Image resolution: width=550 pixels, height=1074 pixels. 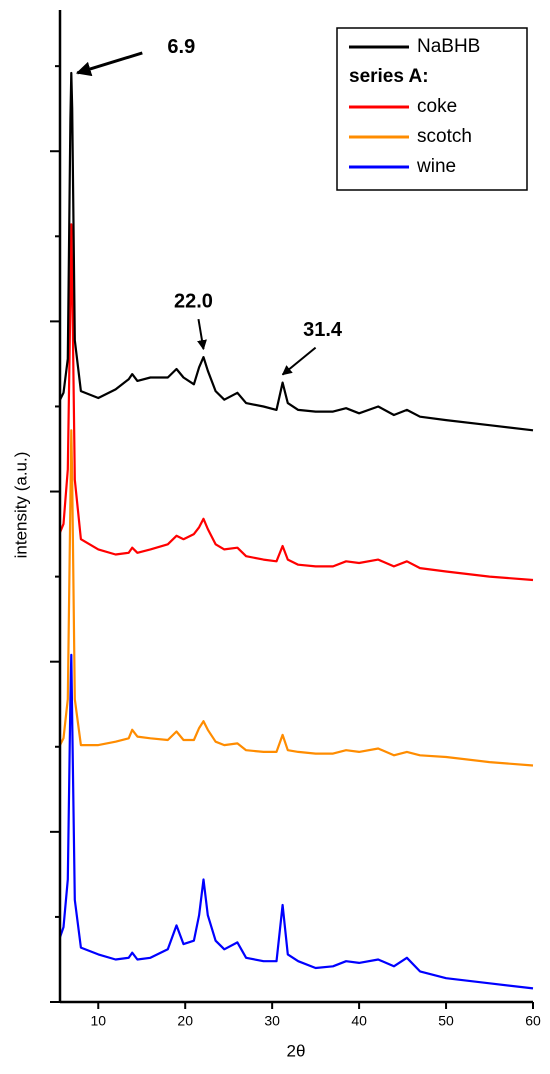 I want to click on legend-box, so click(x=432, y=109).